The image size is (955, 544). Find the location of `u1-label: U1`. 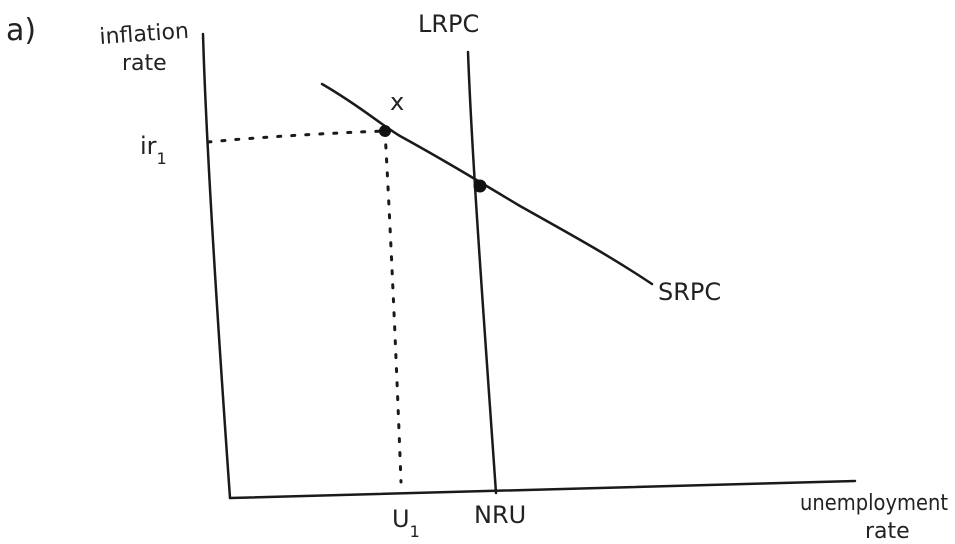

u1-label: U1 is located at coordinates (406, 523).